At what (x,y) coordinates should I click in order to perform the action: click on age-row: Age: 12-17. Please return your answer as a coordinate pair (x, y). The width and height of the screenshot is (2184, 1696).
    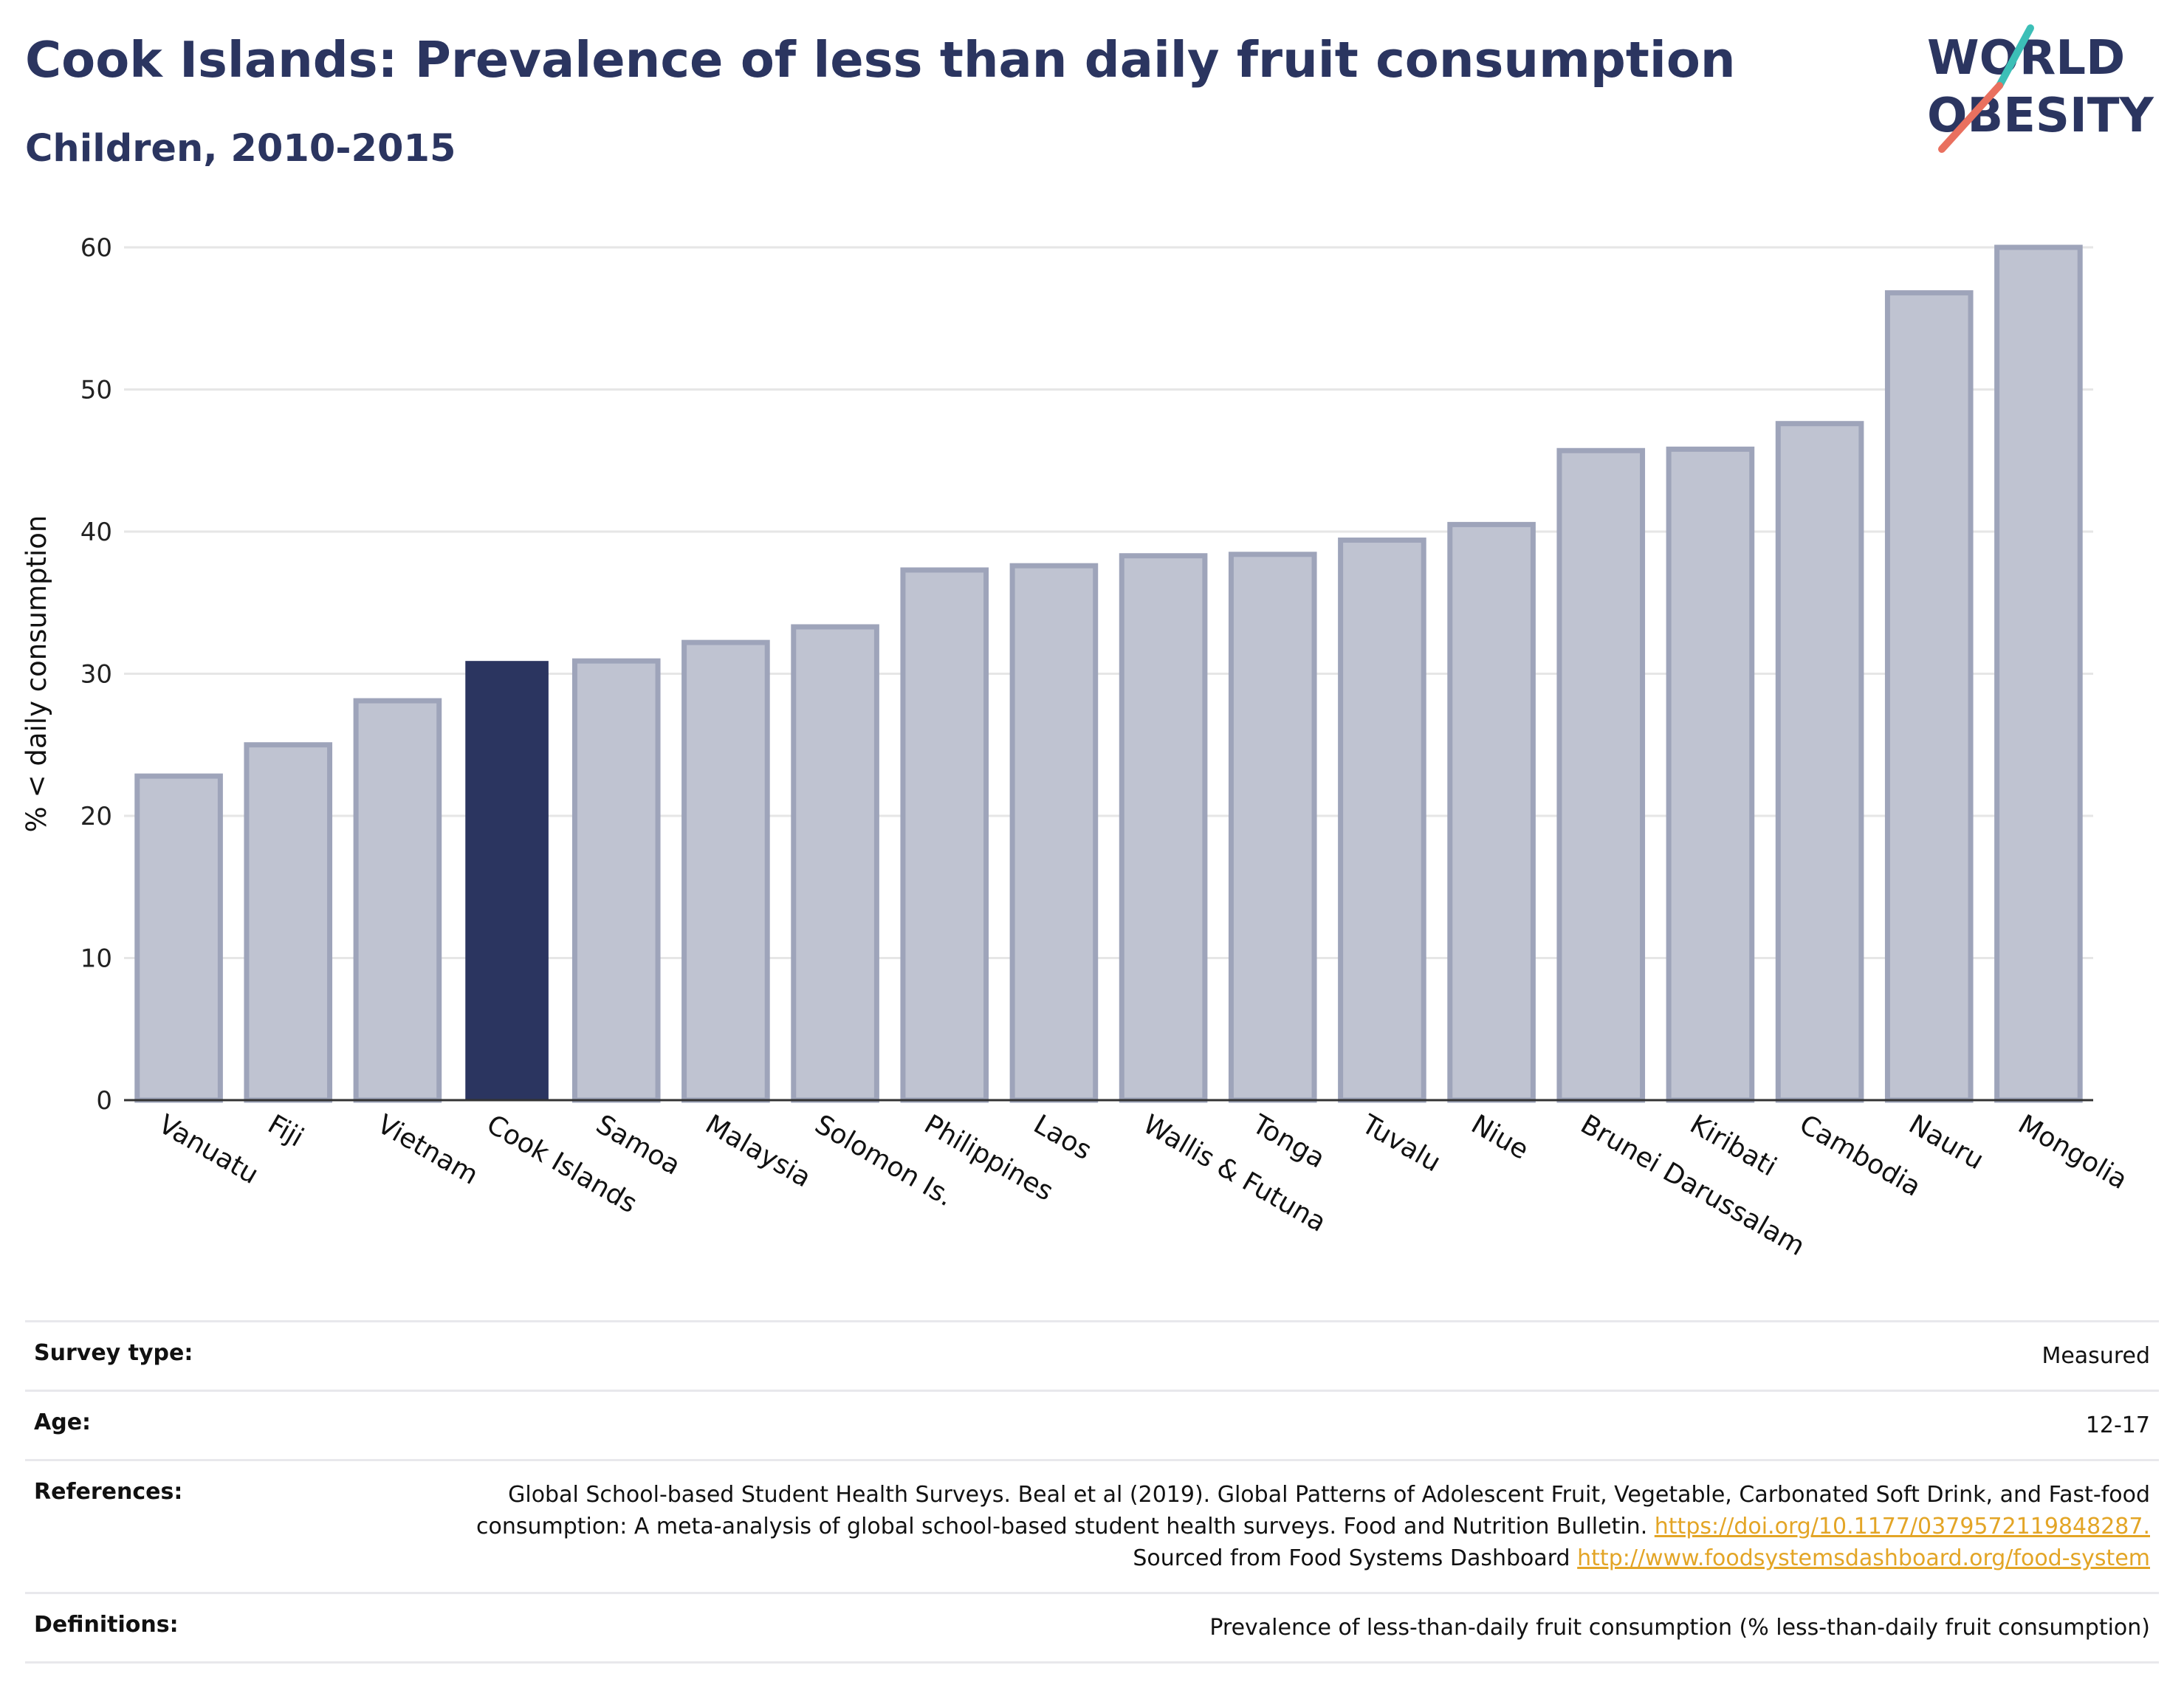
    Looking at the image, I should click on (1092, 1424).